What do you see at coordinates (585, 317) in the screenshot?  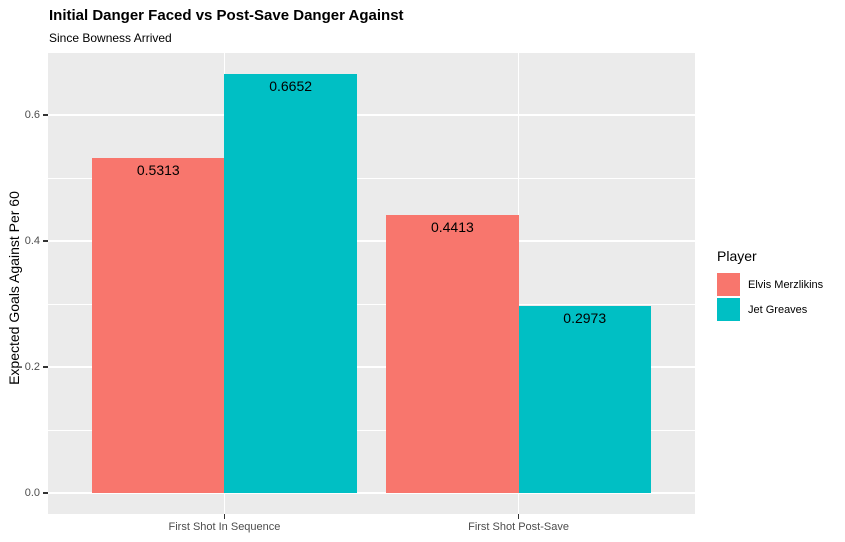 I see `bar-value-label: 0.2973` at bounding box center [585, 317].